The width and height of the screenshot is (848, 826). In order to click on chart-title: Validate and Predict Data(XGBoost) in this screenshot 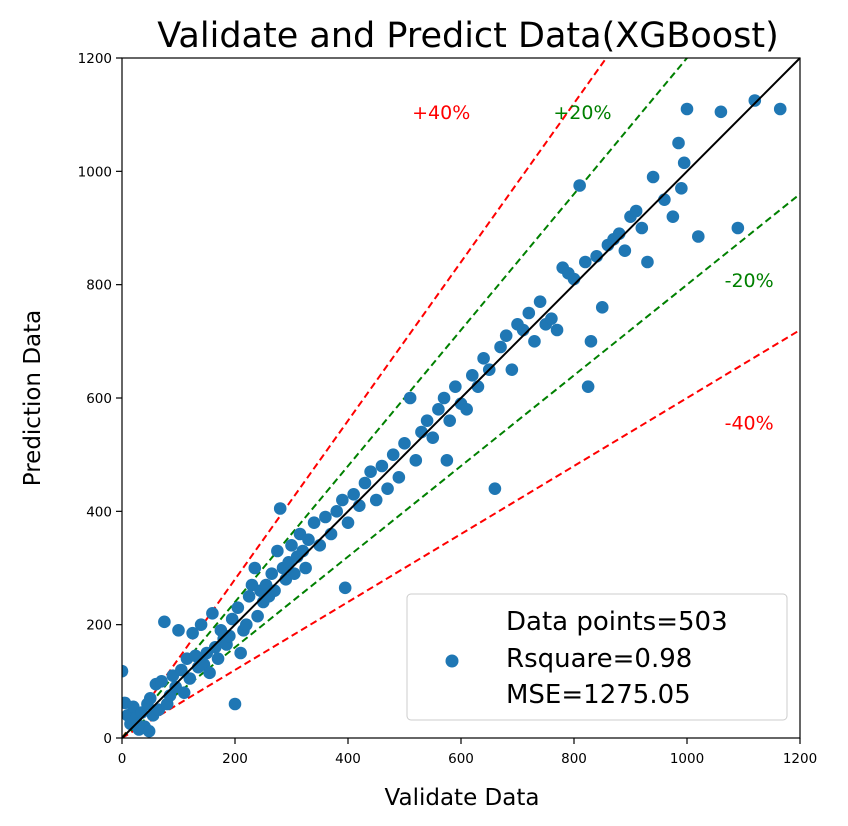, I will do `click(468, 36)`.